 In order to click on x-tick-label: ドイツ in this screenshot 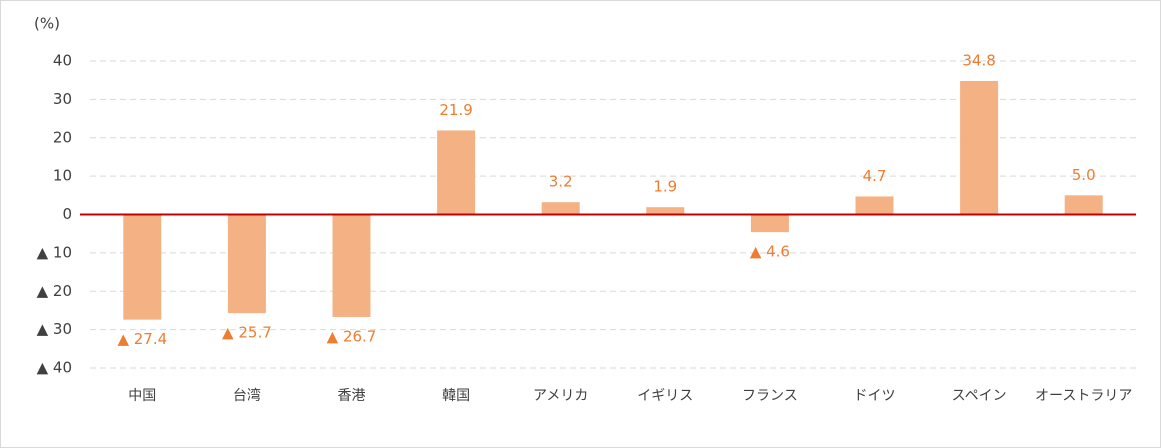, I will do `click(875, 396)`.